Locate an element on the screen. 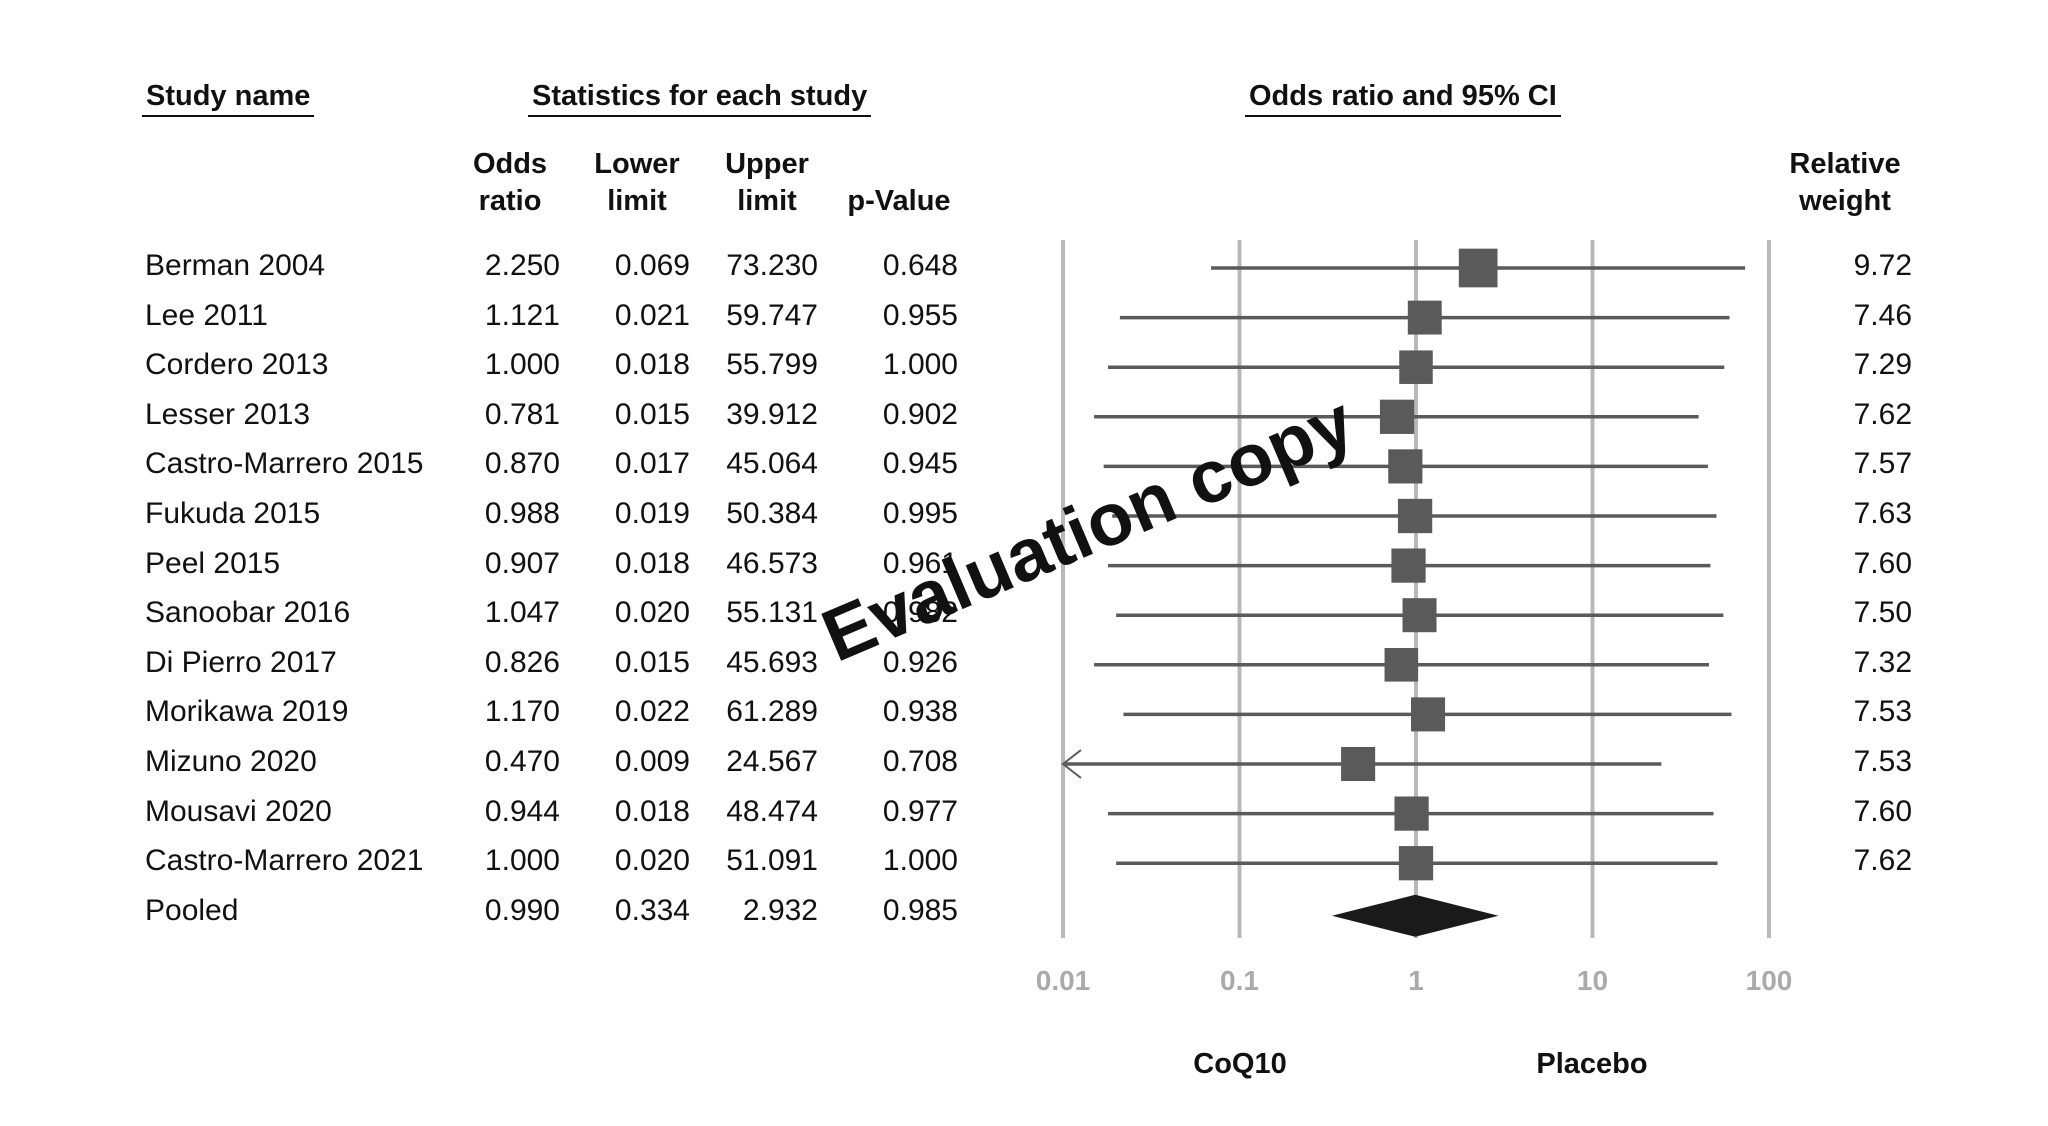  study-name-cell: Berman 2004 is located at coordinates (235, 265).